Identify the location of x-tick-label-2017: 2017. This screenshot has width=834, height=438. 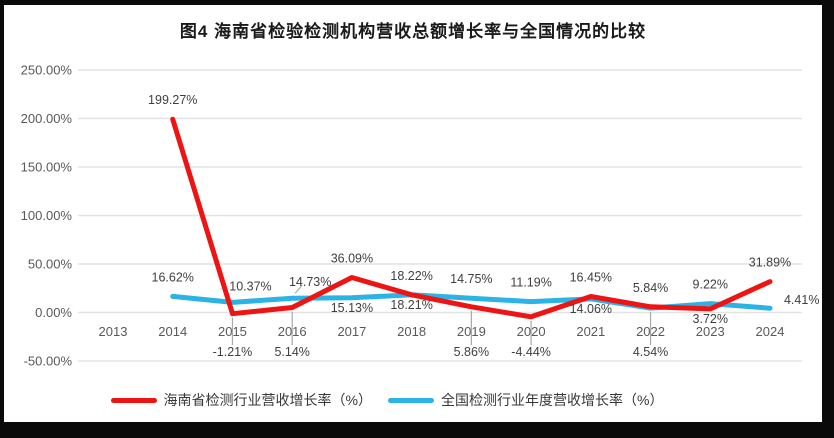
(351, 331).